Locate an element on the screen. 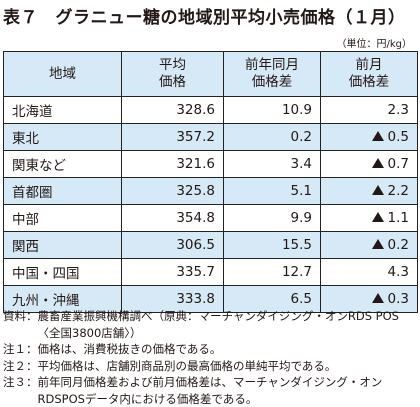 This screenshot has height=407, width=420. table-row: 首都圏 325.8 5.1 2.2 is located at coordinates (210, 191).